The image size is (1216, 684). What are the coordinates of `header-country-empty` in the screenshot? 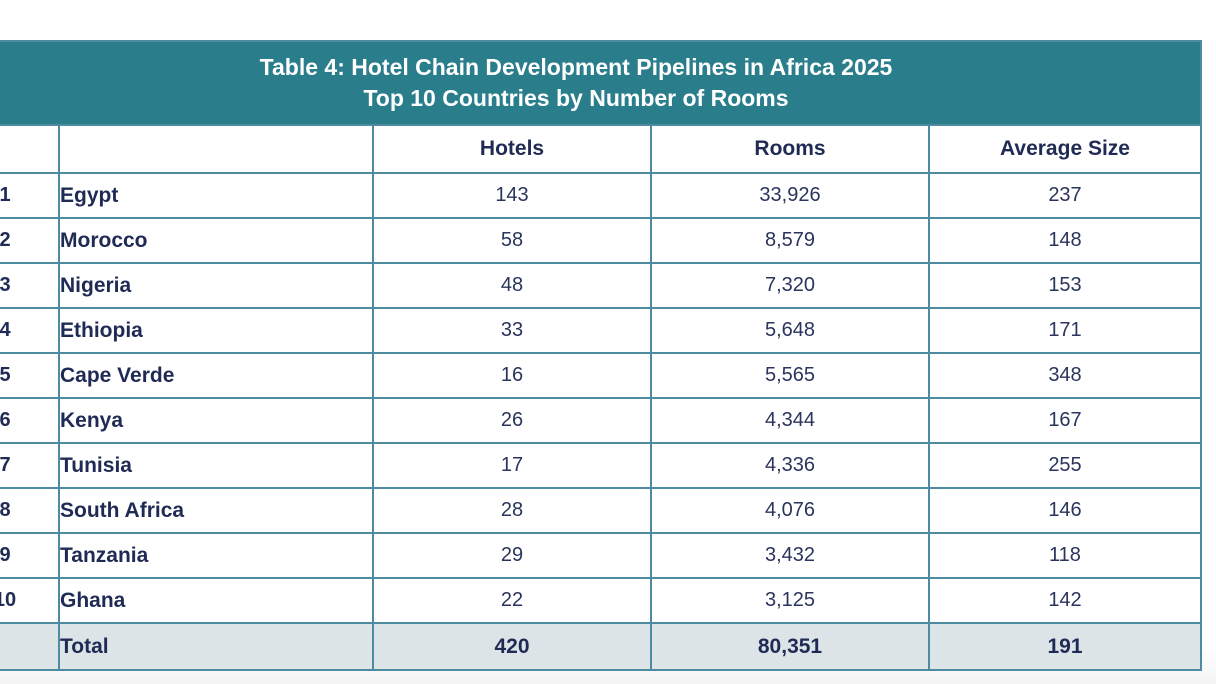 It's located at (216, 149).